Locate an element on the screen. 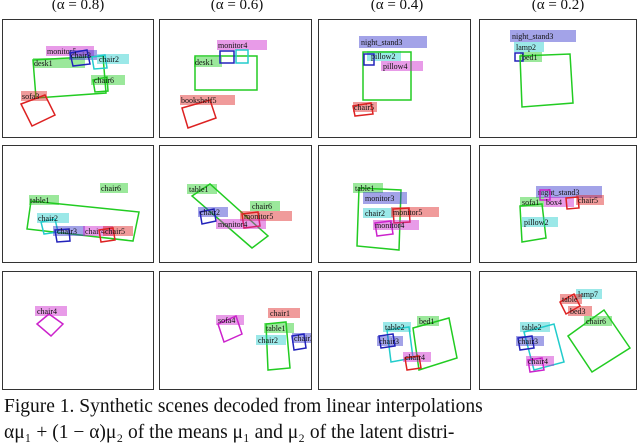 This screenshot has width=640, height=446. scene-panel-r0-c2: night_stand3 pillow2 pillow4 chair5 is located at coordinates (394, 78).